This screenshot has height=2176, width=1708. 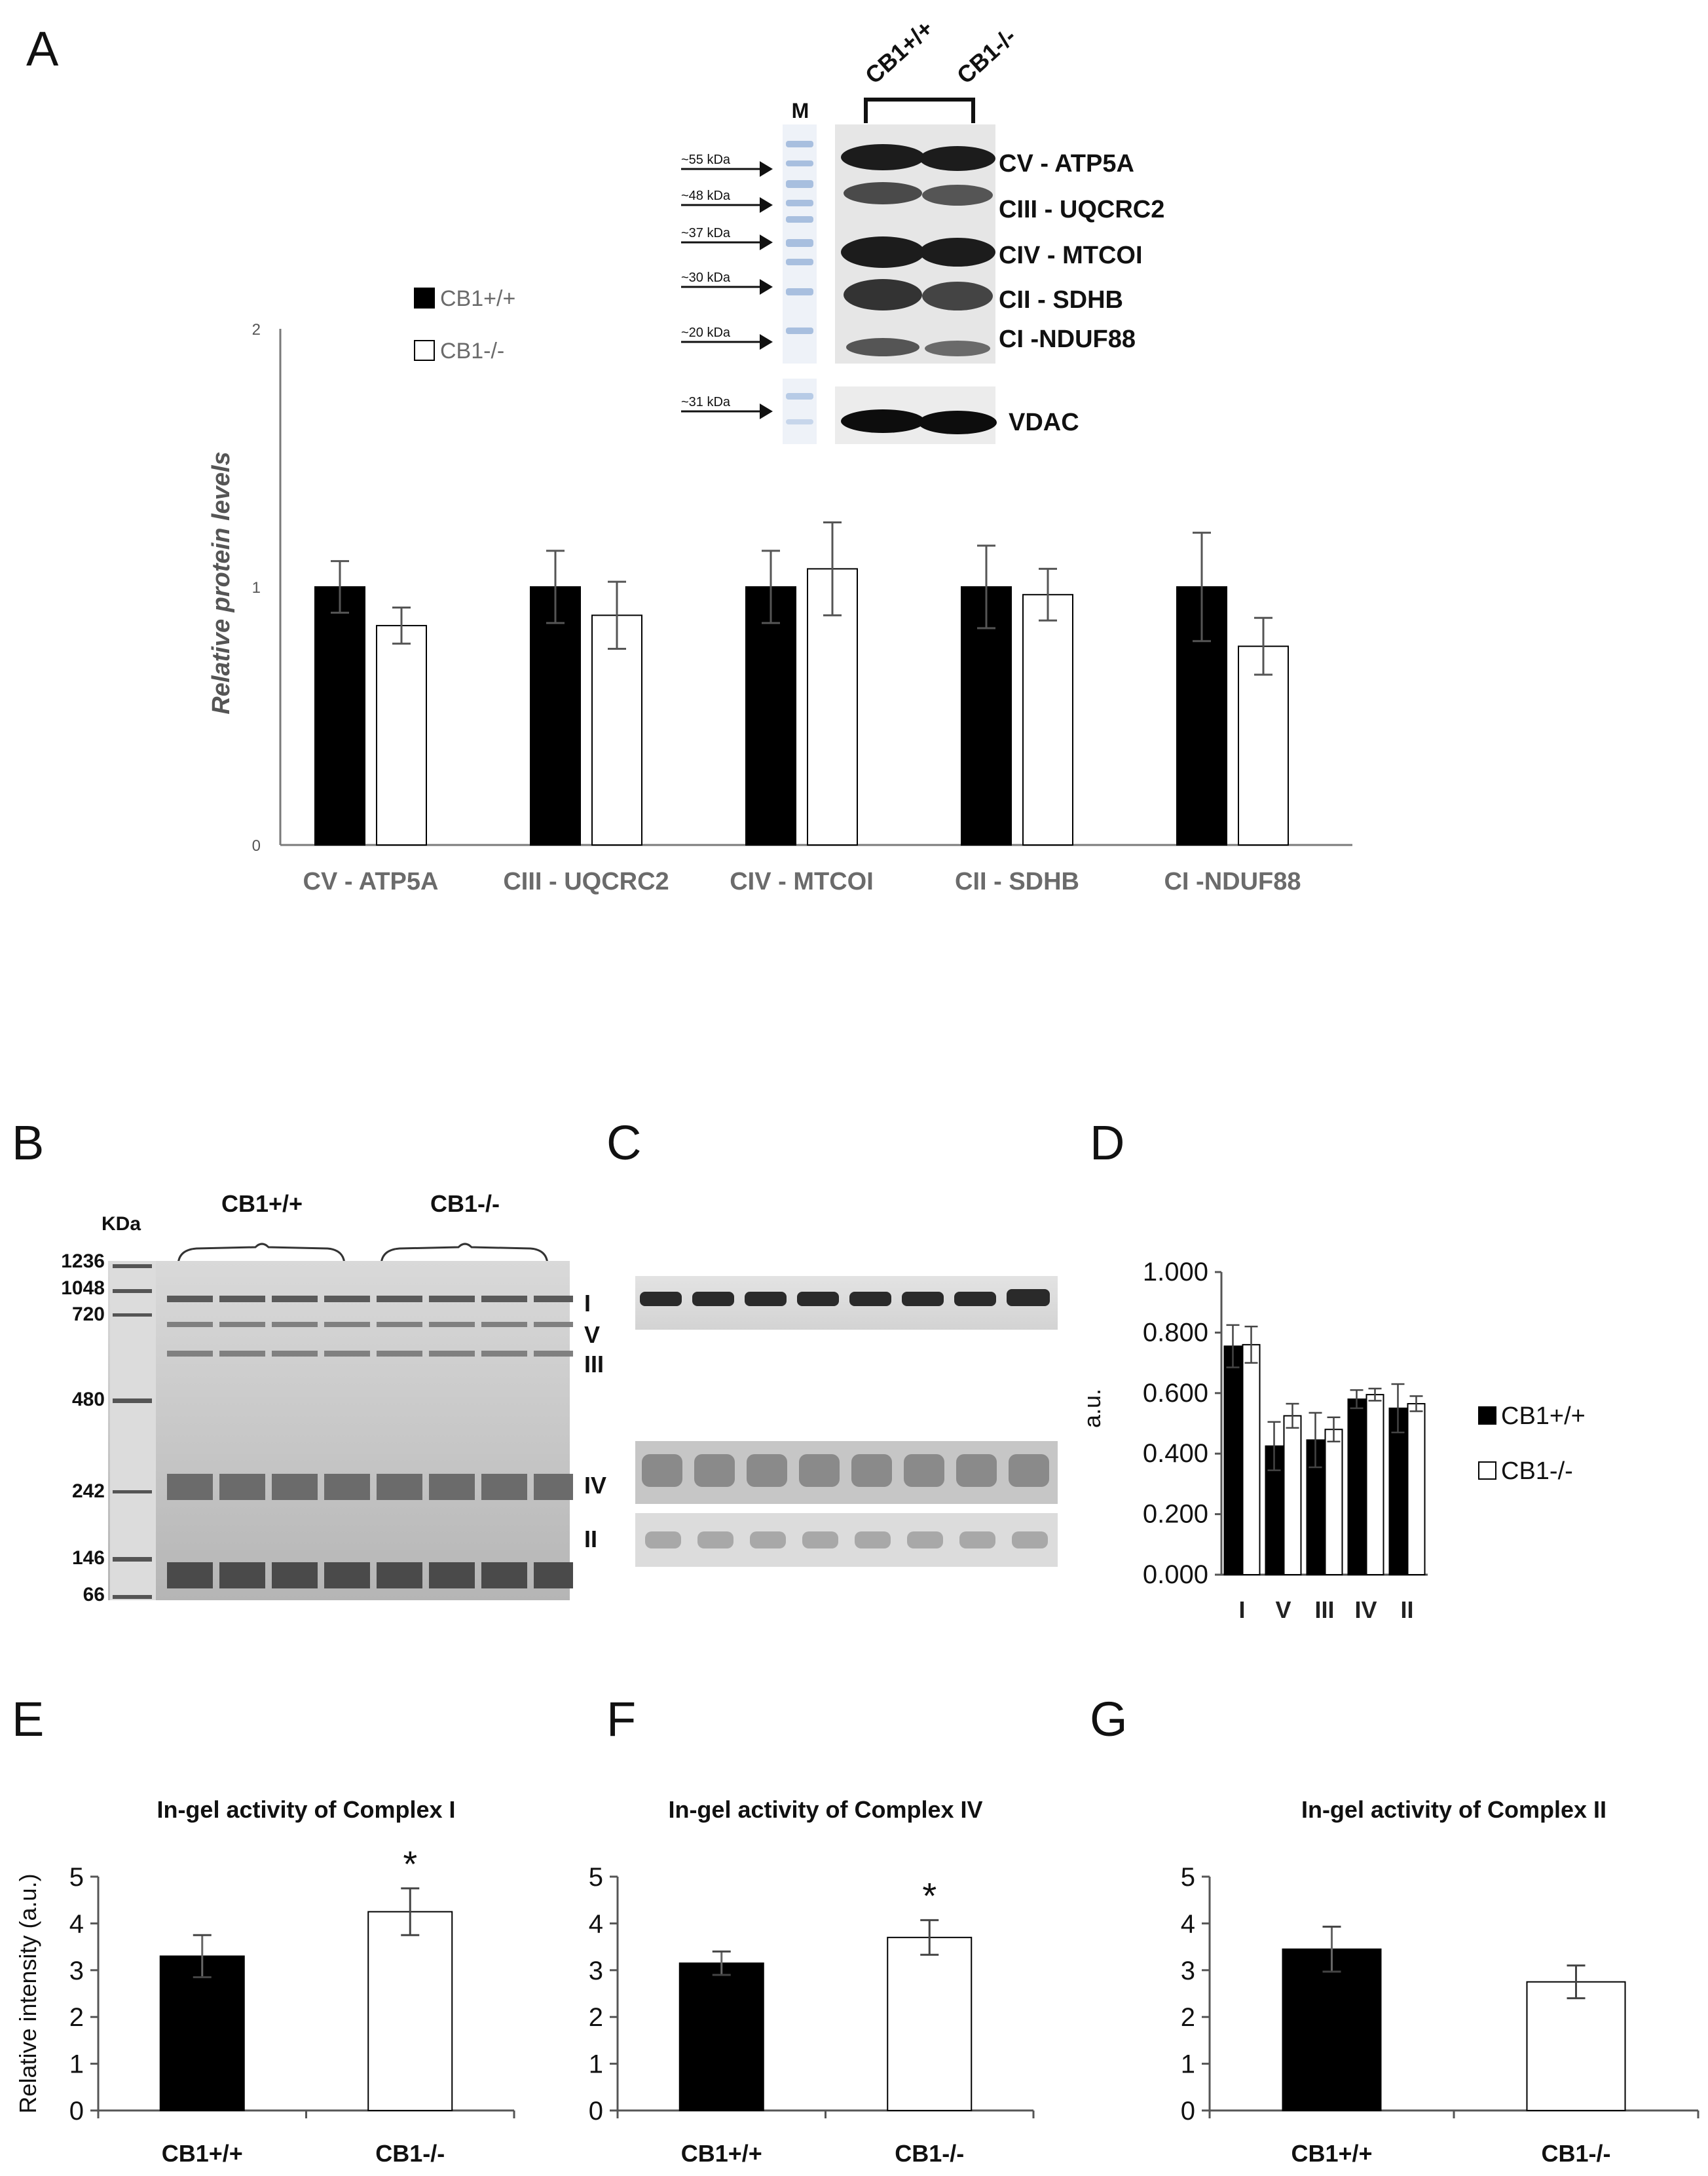 I want to click on western-blot-inset: M CB1+/+ CB1-/-, so click(x=922, y=229).